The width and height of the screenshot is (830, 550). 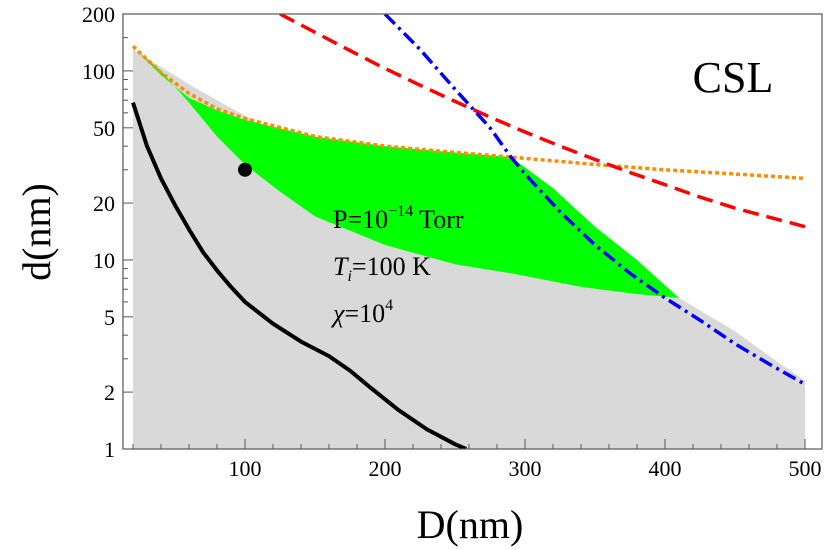 I want to click on x-tick-label-400: 400, so click(x=665, y=468).